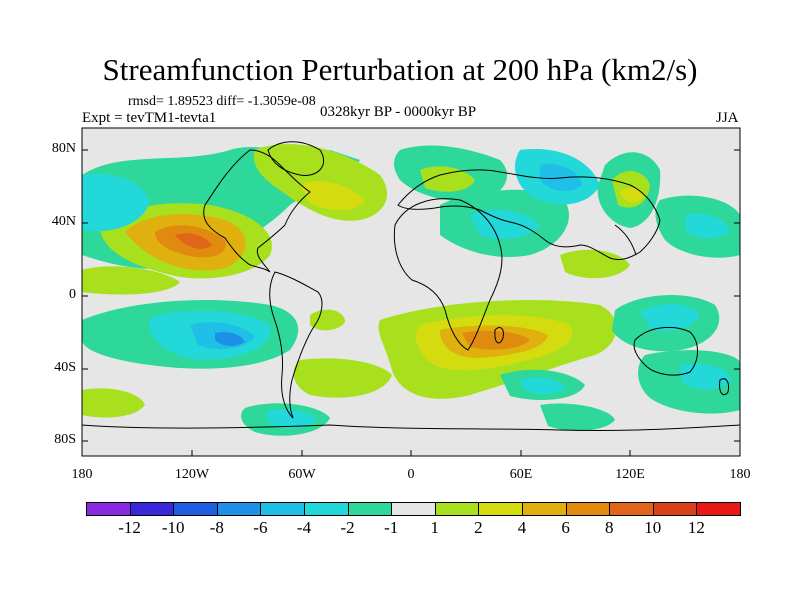 Image resolution: width=800 pixels, height=600 pixels. What do you see at coordinates (391, 527) in the screenshot?
I see `colorbar-label: -1` at bounding box center [391, 527].